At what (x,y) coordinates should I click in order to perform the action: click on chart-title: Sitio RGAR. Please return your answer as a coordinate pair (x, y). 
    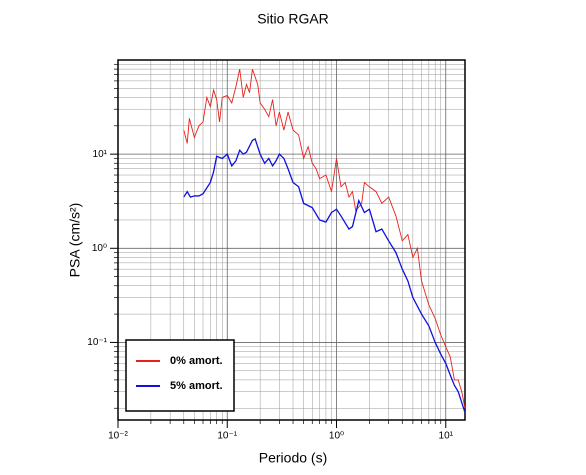
    Looking at the image, I should click on (293, 19).